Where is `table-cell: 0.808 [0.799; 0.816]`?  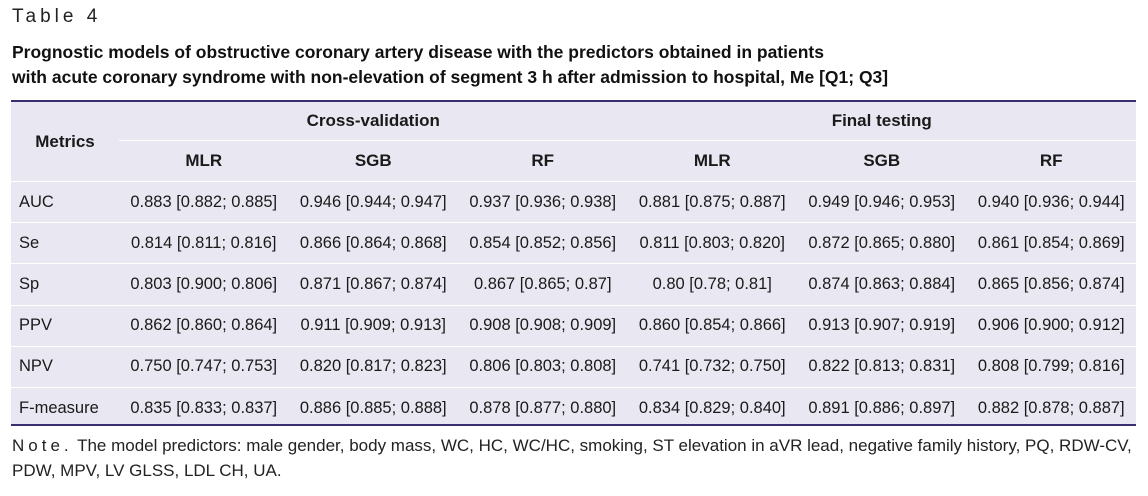 table-cell: 0.808 [0.799; 0.816] is located at coordinates (1051, 367).